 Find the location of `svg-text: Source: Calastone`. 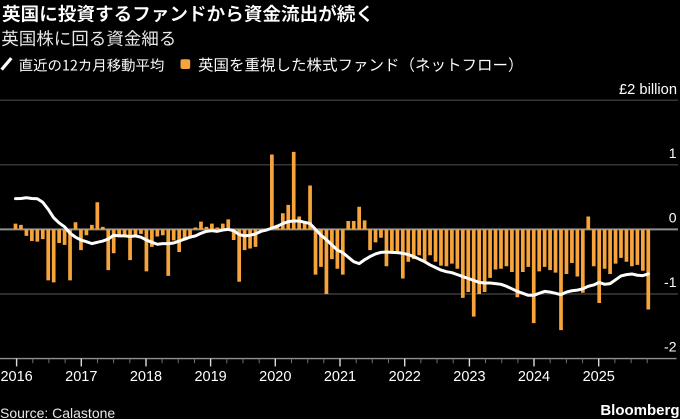

svg-text: Source: Calastone is located at coordinates (57, 412).